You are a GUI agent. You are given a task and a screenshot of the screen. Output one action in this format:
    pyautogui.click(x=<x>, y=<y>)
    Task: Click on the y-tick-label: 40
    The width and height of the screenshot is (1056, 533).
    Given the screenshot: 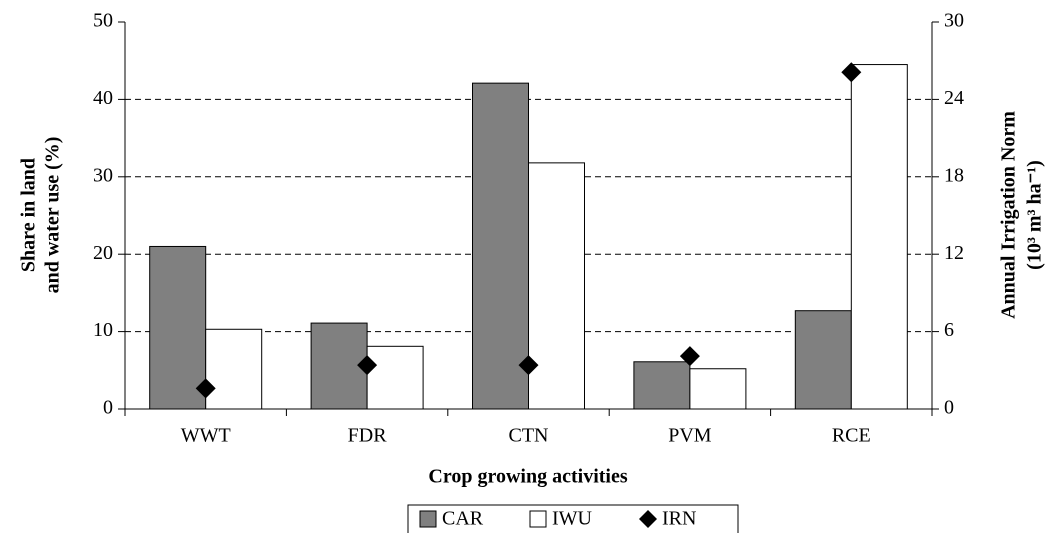 What is the action you would take?
    pyautogui.click(x=103, y=98)
    